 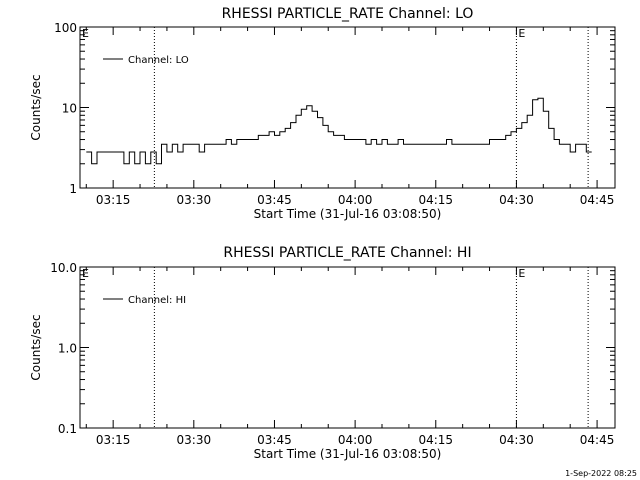 What do you see at coordinates (339, 131) in the screenshot?
I see `series-line` at bounding box center [339, 131].